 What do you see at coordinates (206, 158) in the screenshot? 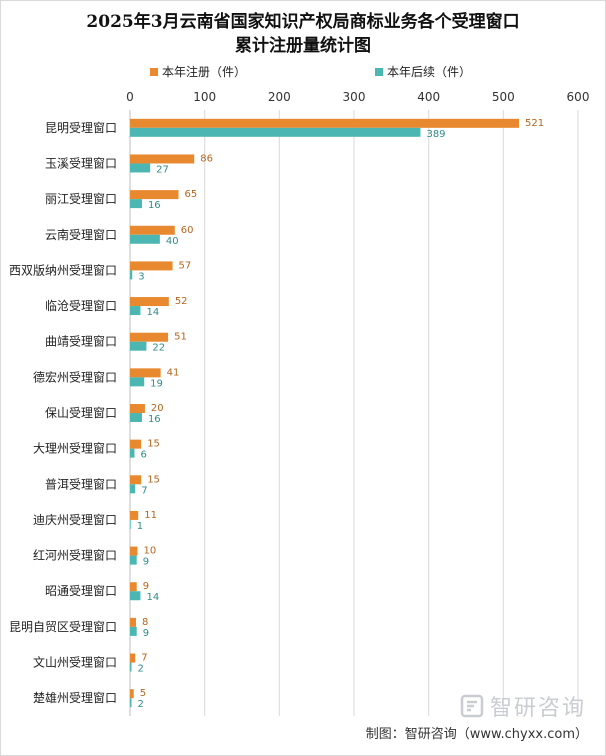
I see `data-label-series1: 86` at bounding box center [206, 158].